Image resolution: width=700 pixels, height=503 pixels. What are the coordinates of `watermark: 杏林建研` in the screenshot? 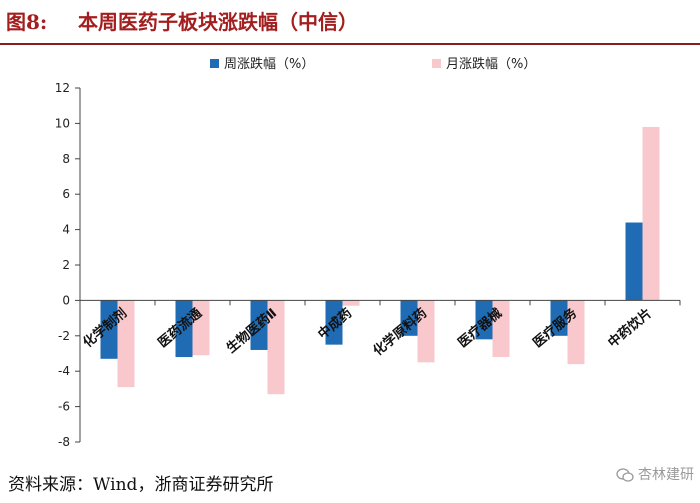 It's located at (655, 475).